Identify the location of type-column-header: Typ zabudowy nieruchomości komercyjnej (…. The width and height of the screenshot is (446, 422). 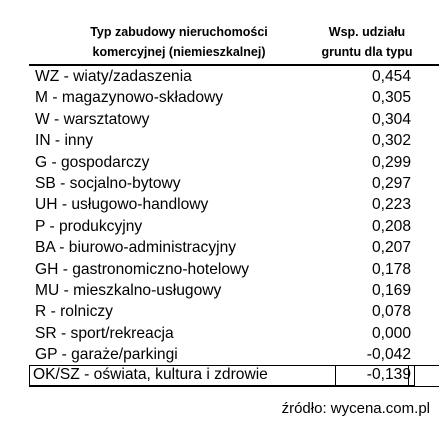
(179, 32).